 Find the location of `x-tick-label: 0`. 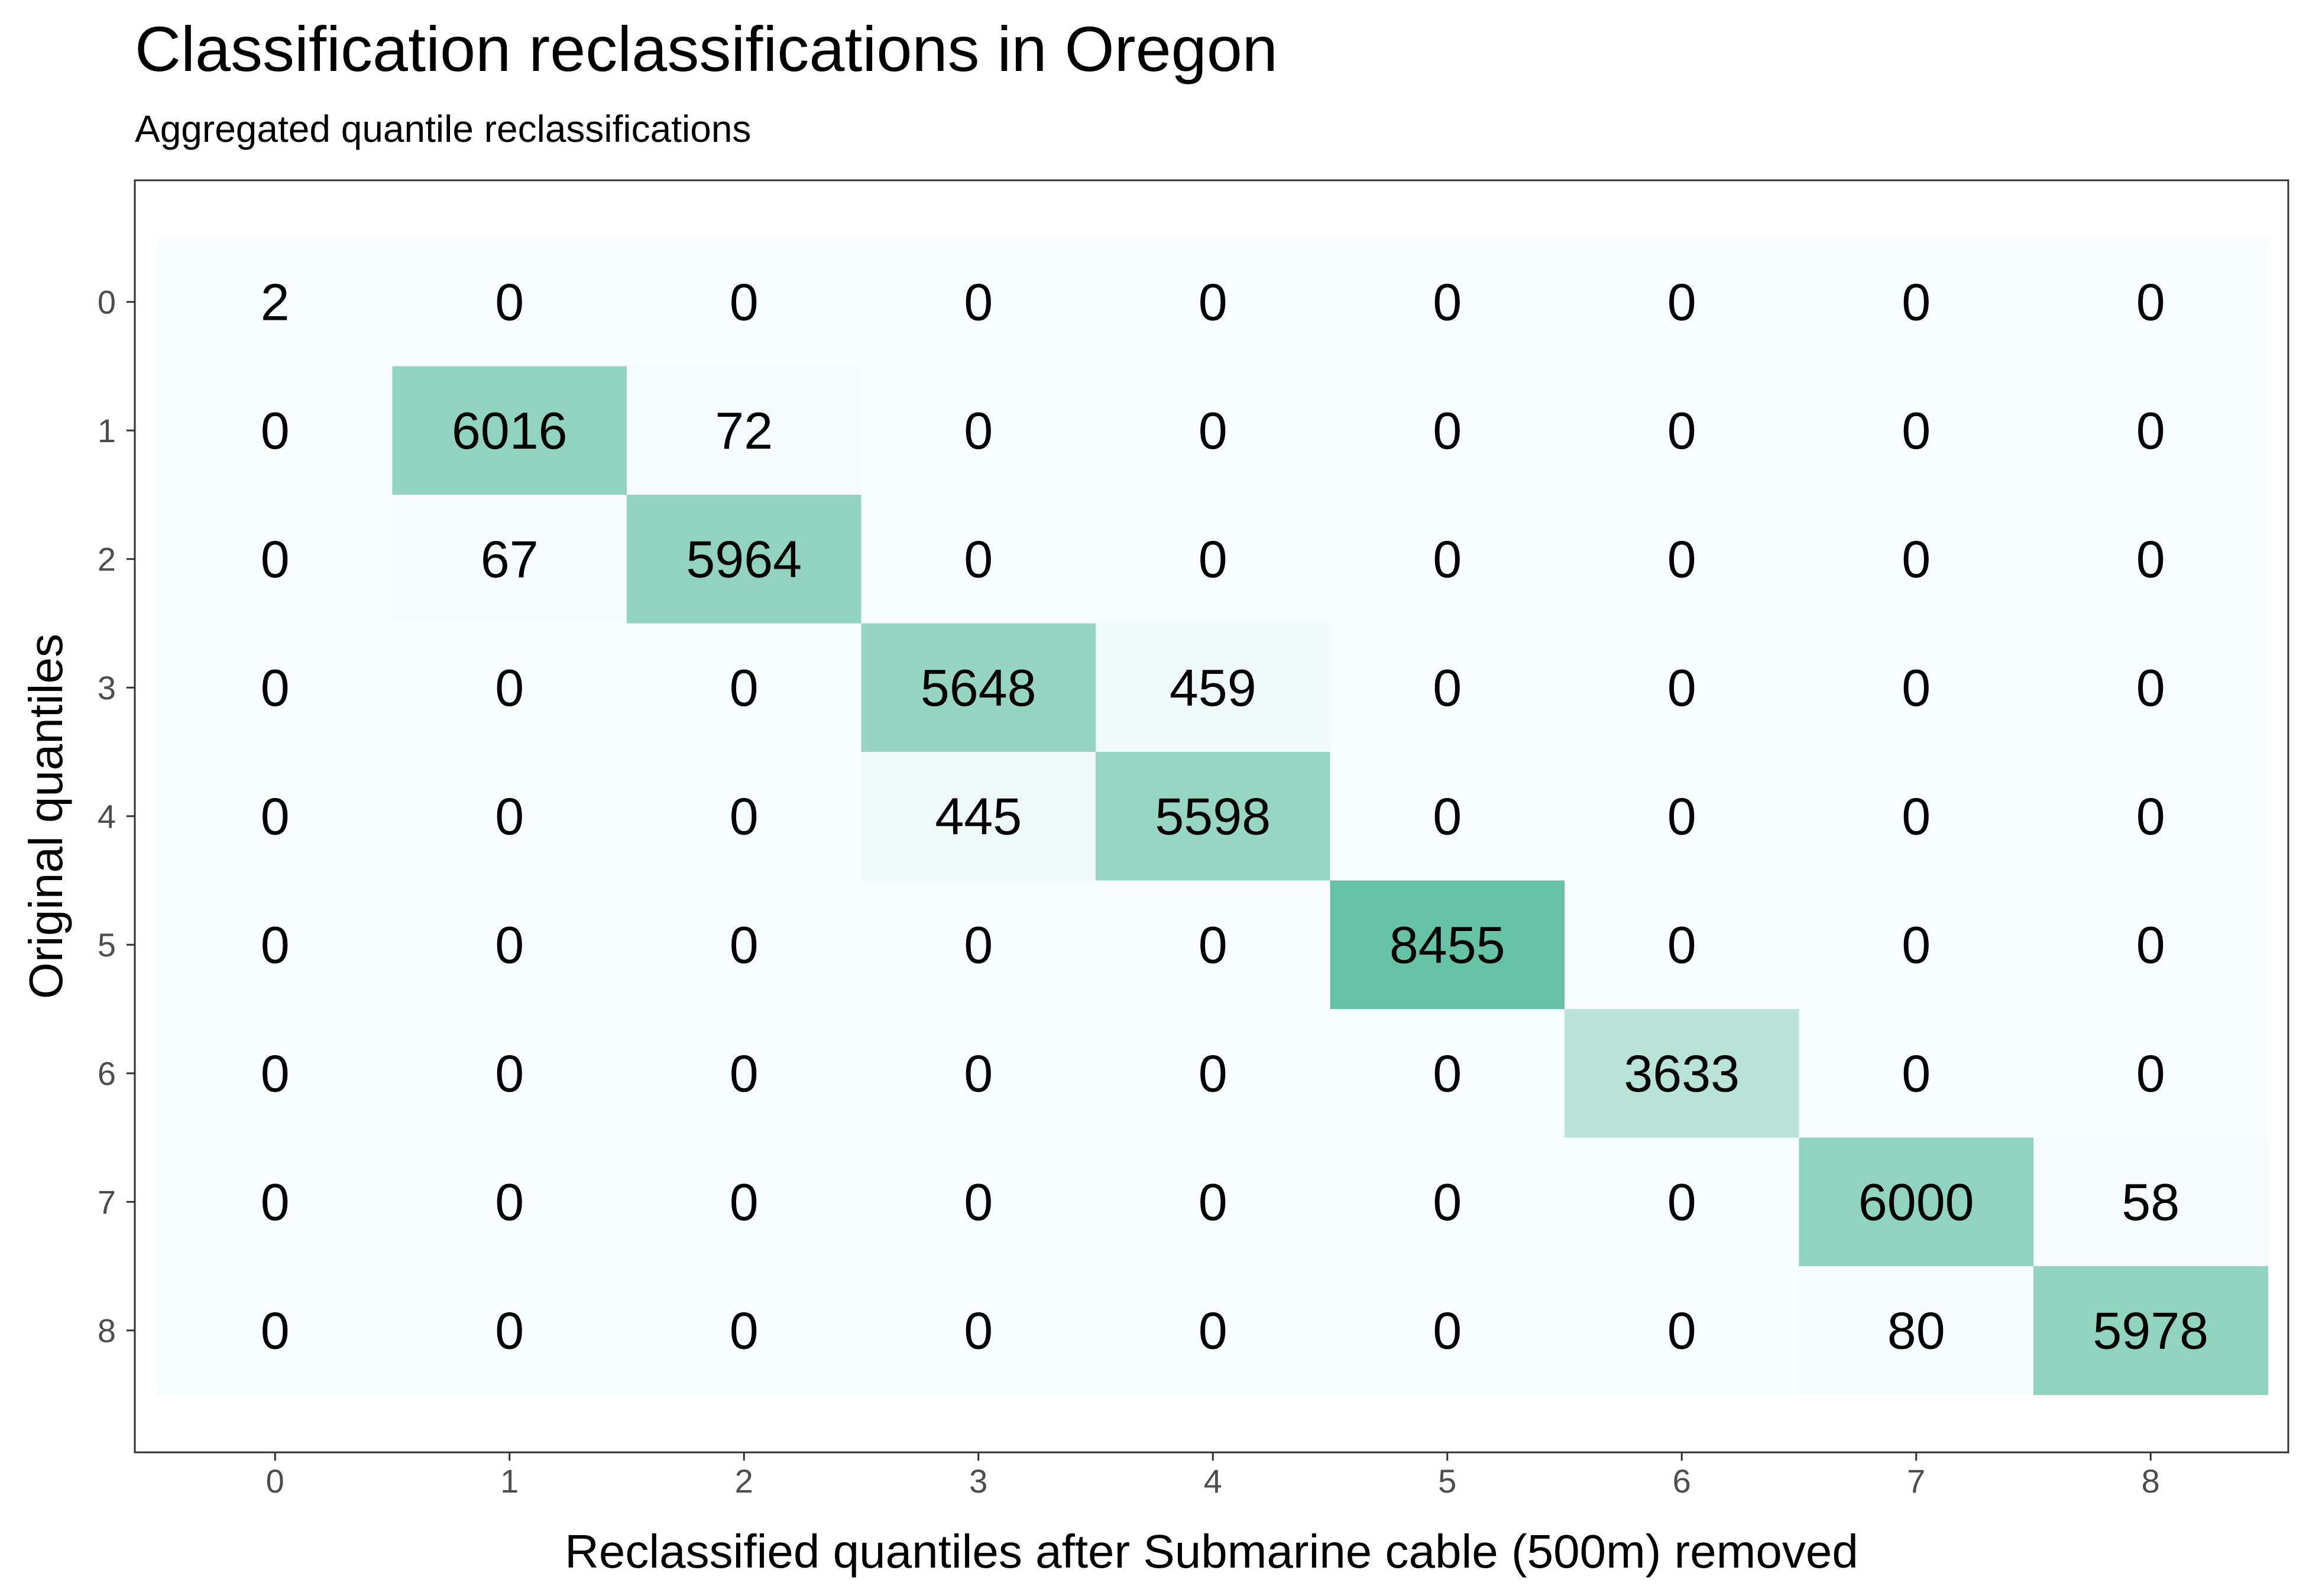

x-tick-label: 0 is located at coordinates (275, 1481).